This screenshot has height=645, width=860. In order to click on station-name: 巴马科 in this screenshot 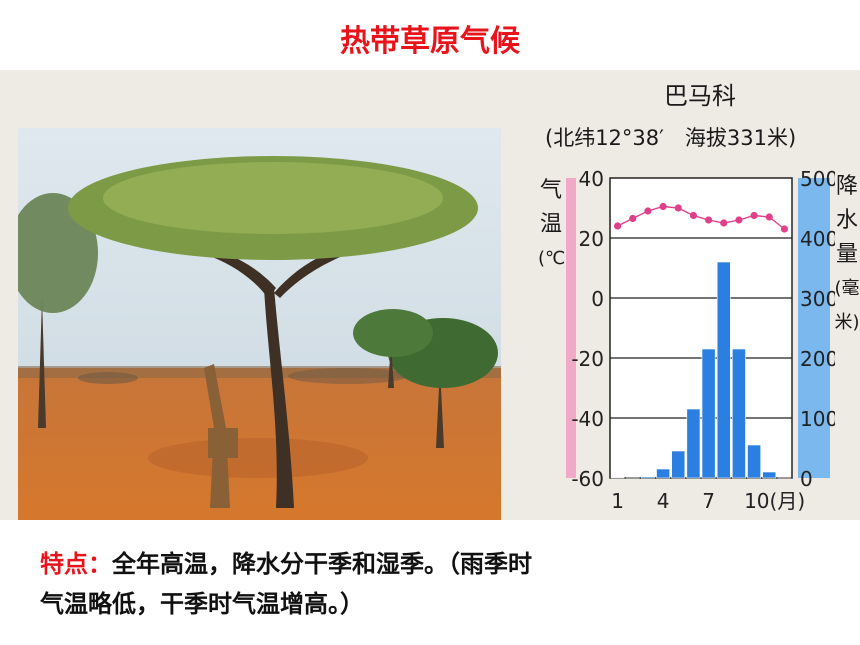, I will do `click(700, 96)`.